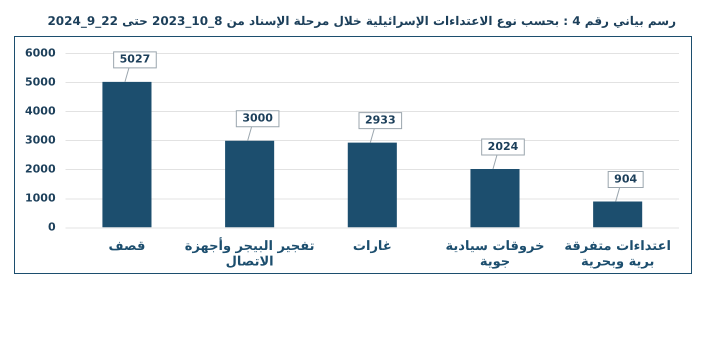  Describe the element at coordinates (617, 254) in the screenshot. I see `x-tick-label: اعتداءات متفرقة برية وبحرية` at that location.